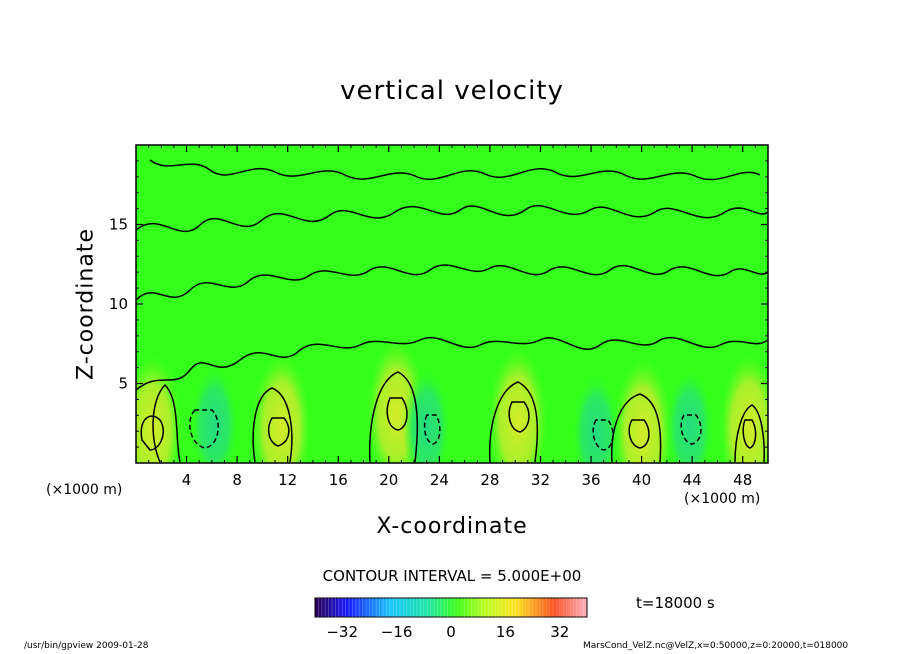 The width and height of the screenshot is (904, 654). What do you see at coordinates (86, 646) in the screenshot?
I see `footer-program-date: /usr/bin/gpview 2009-01-28` at bounding box center [86, 646].